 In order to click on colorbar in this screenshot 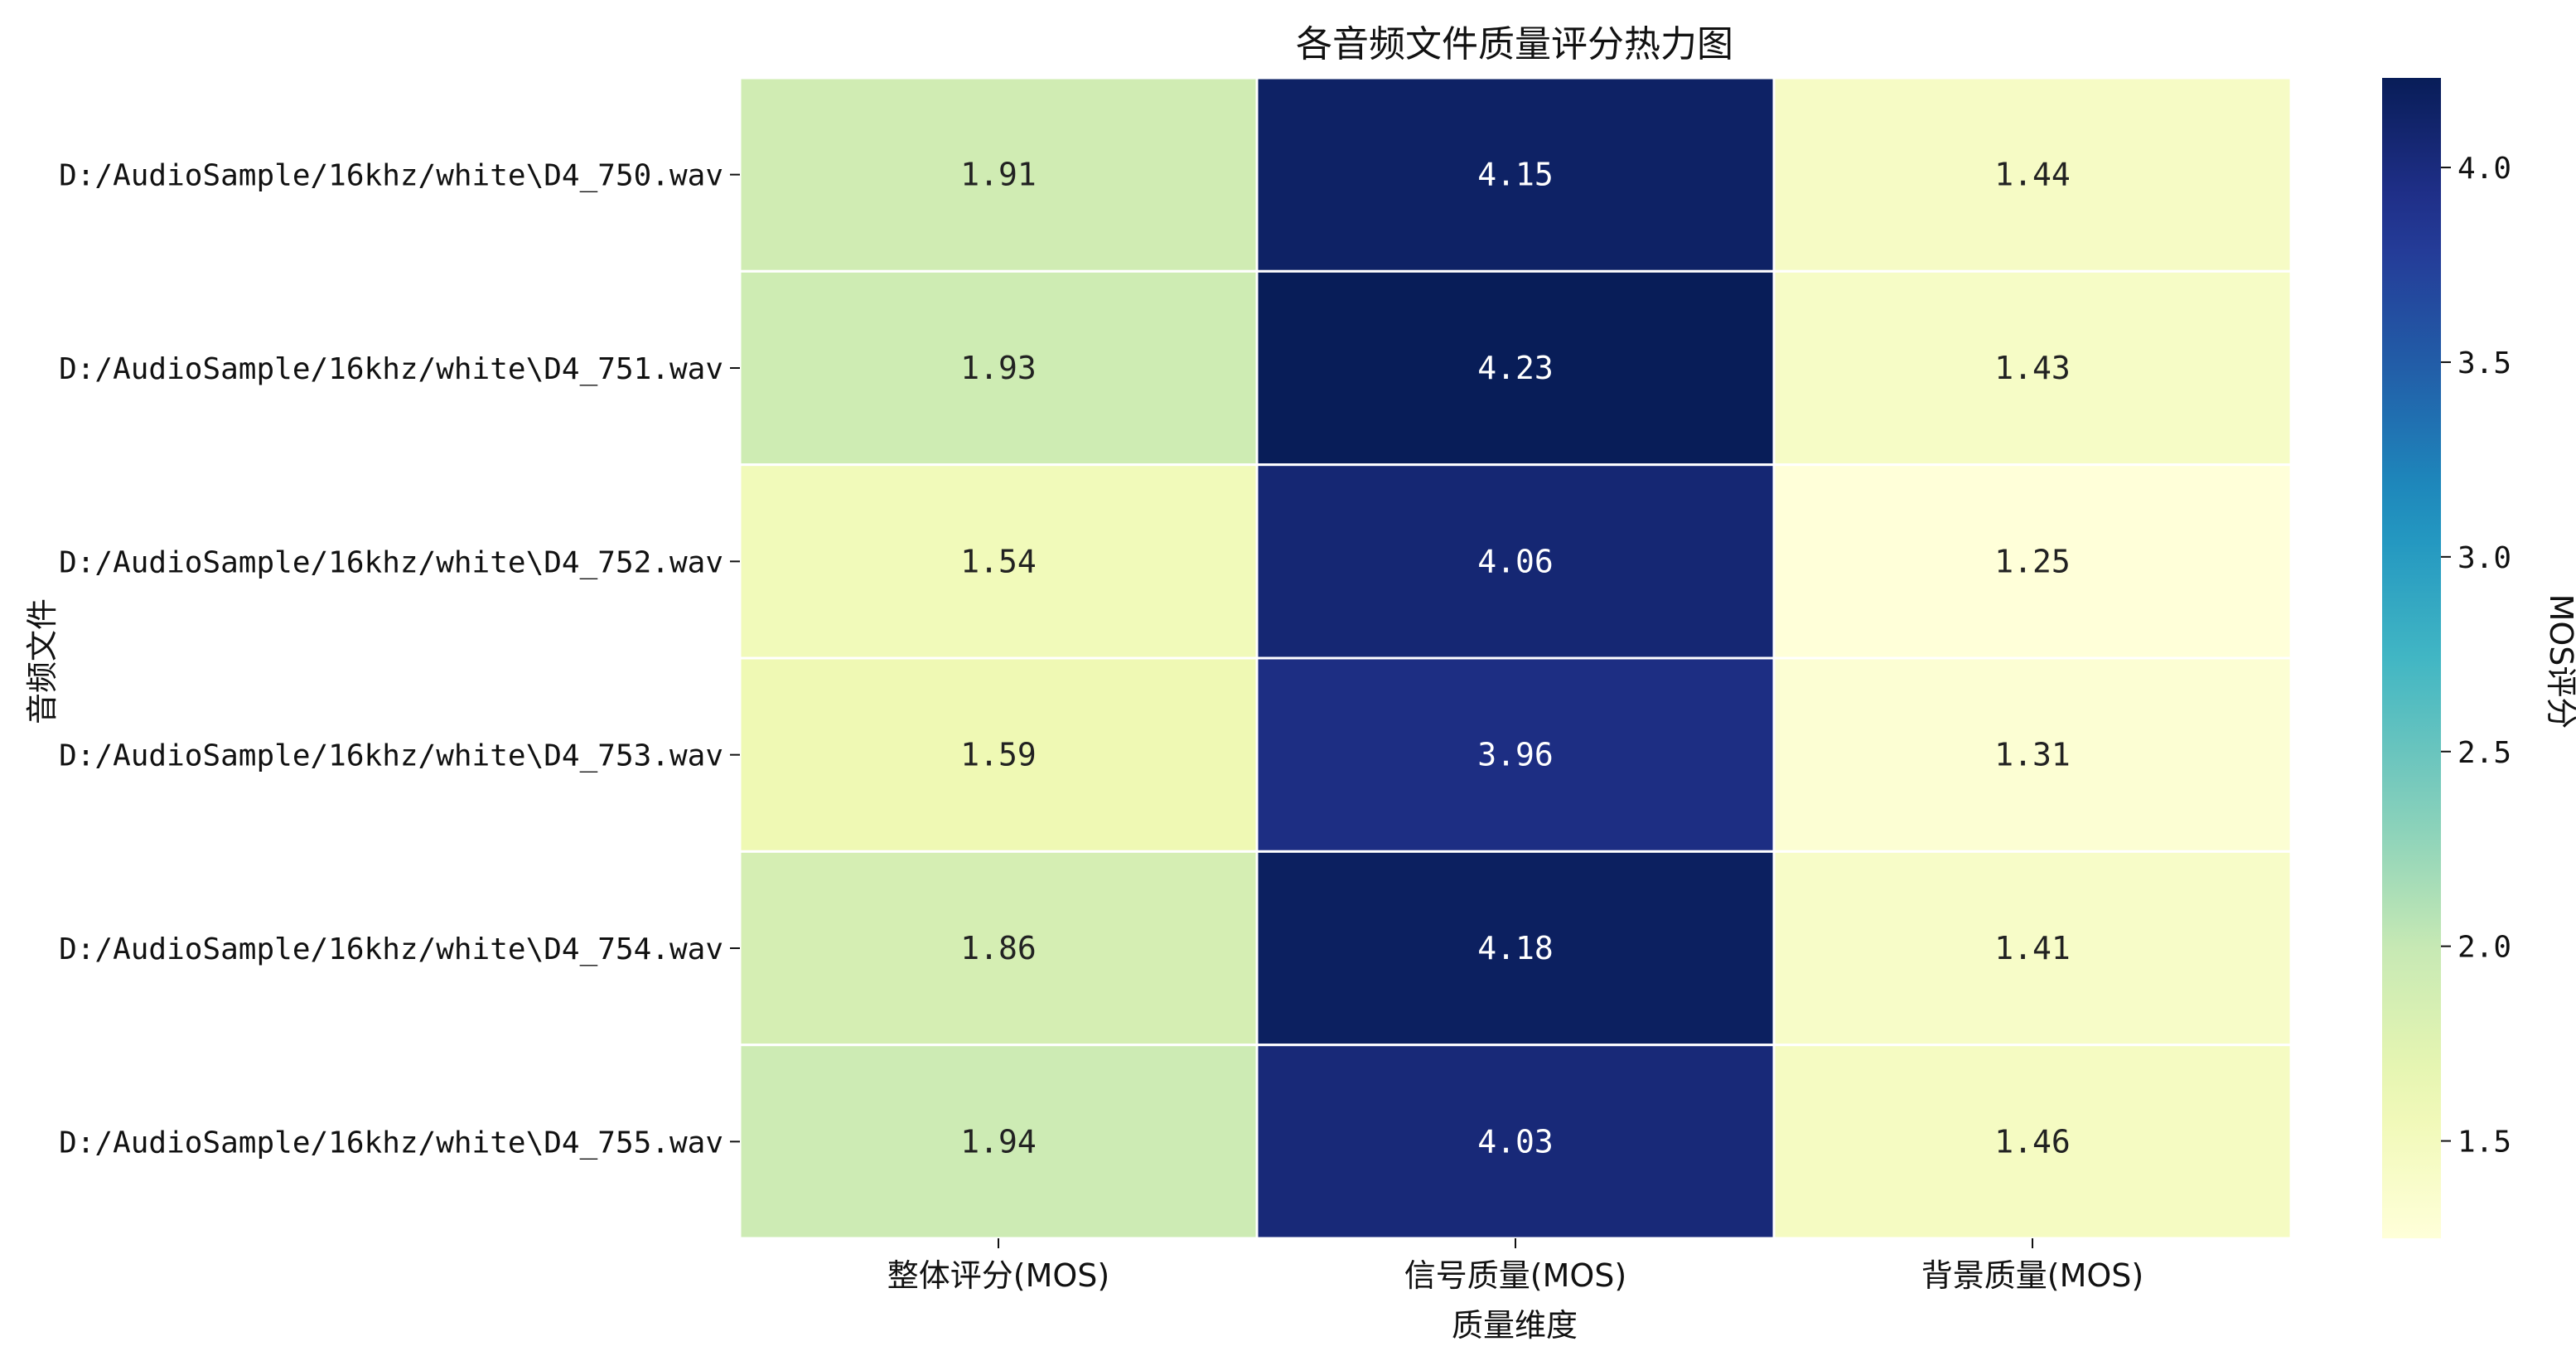, I will do `click(2411, 658)`.